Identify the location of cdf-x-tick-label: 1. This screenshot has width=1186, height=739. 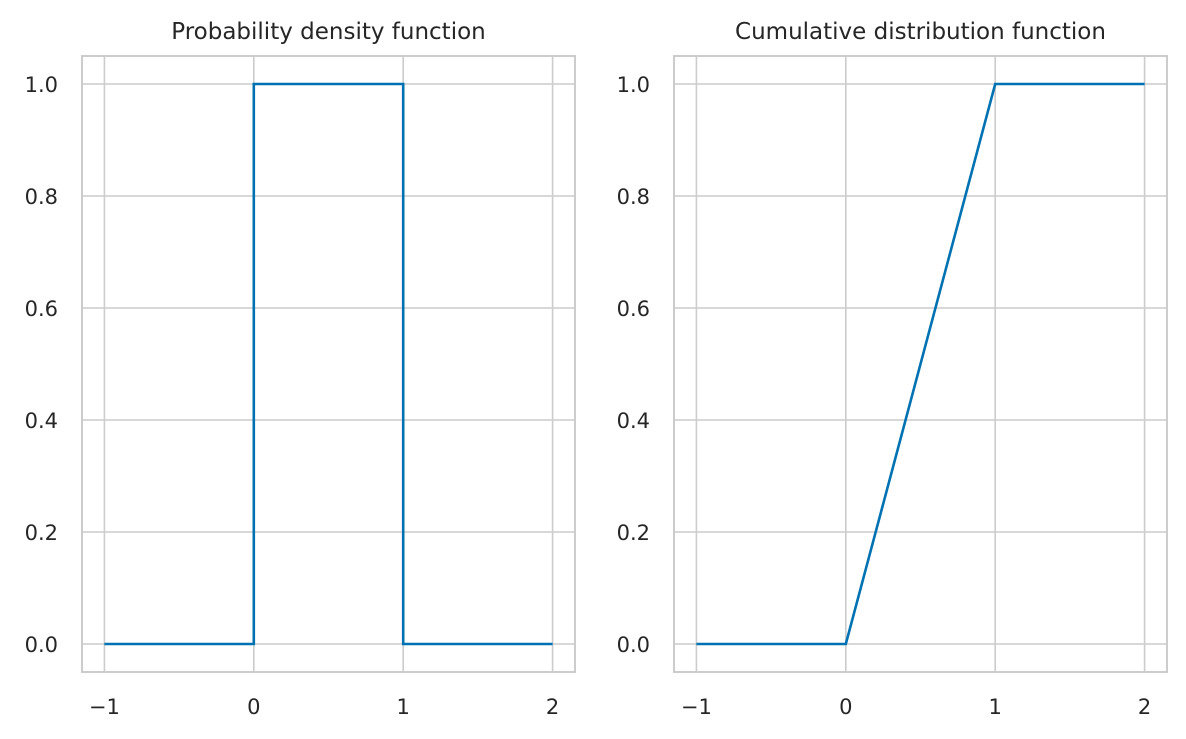
(995, 707).